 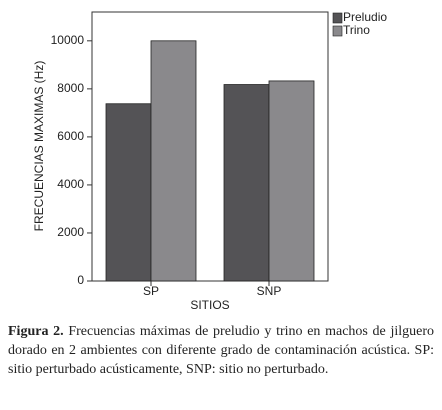 I want to click on y-tick-label: 6000, so click(x=70, y=136).